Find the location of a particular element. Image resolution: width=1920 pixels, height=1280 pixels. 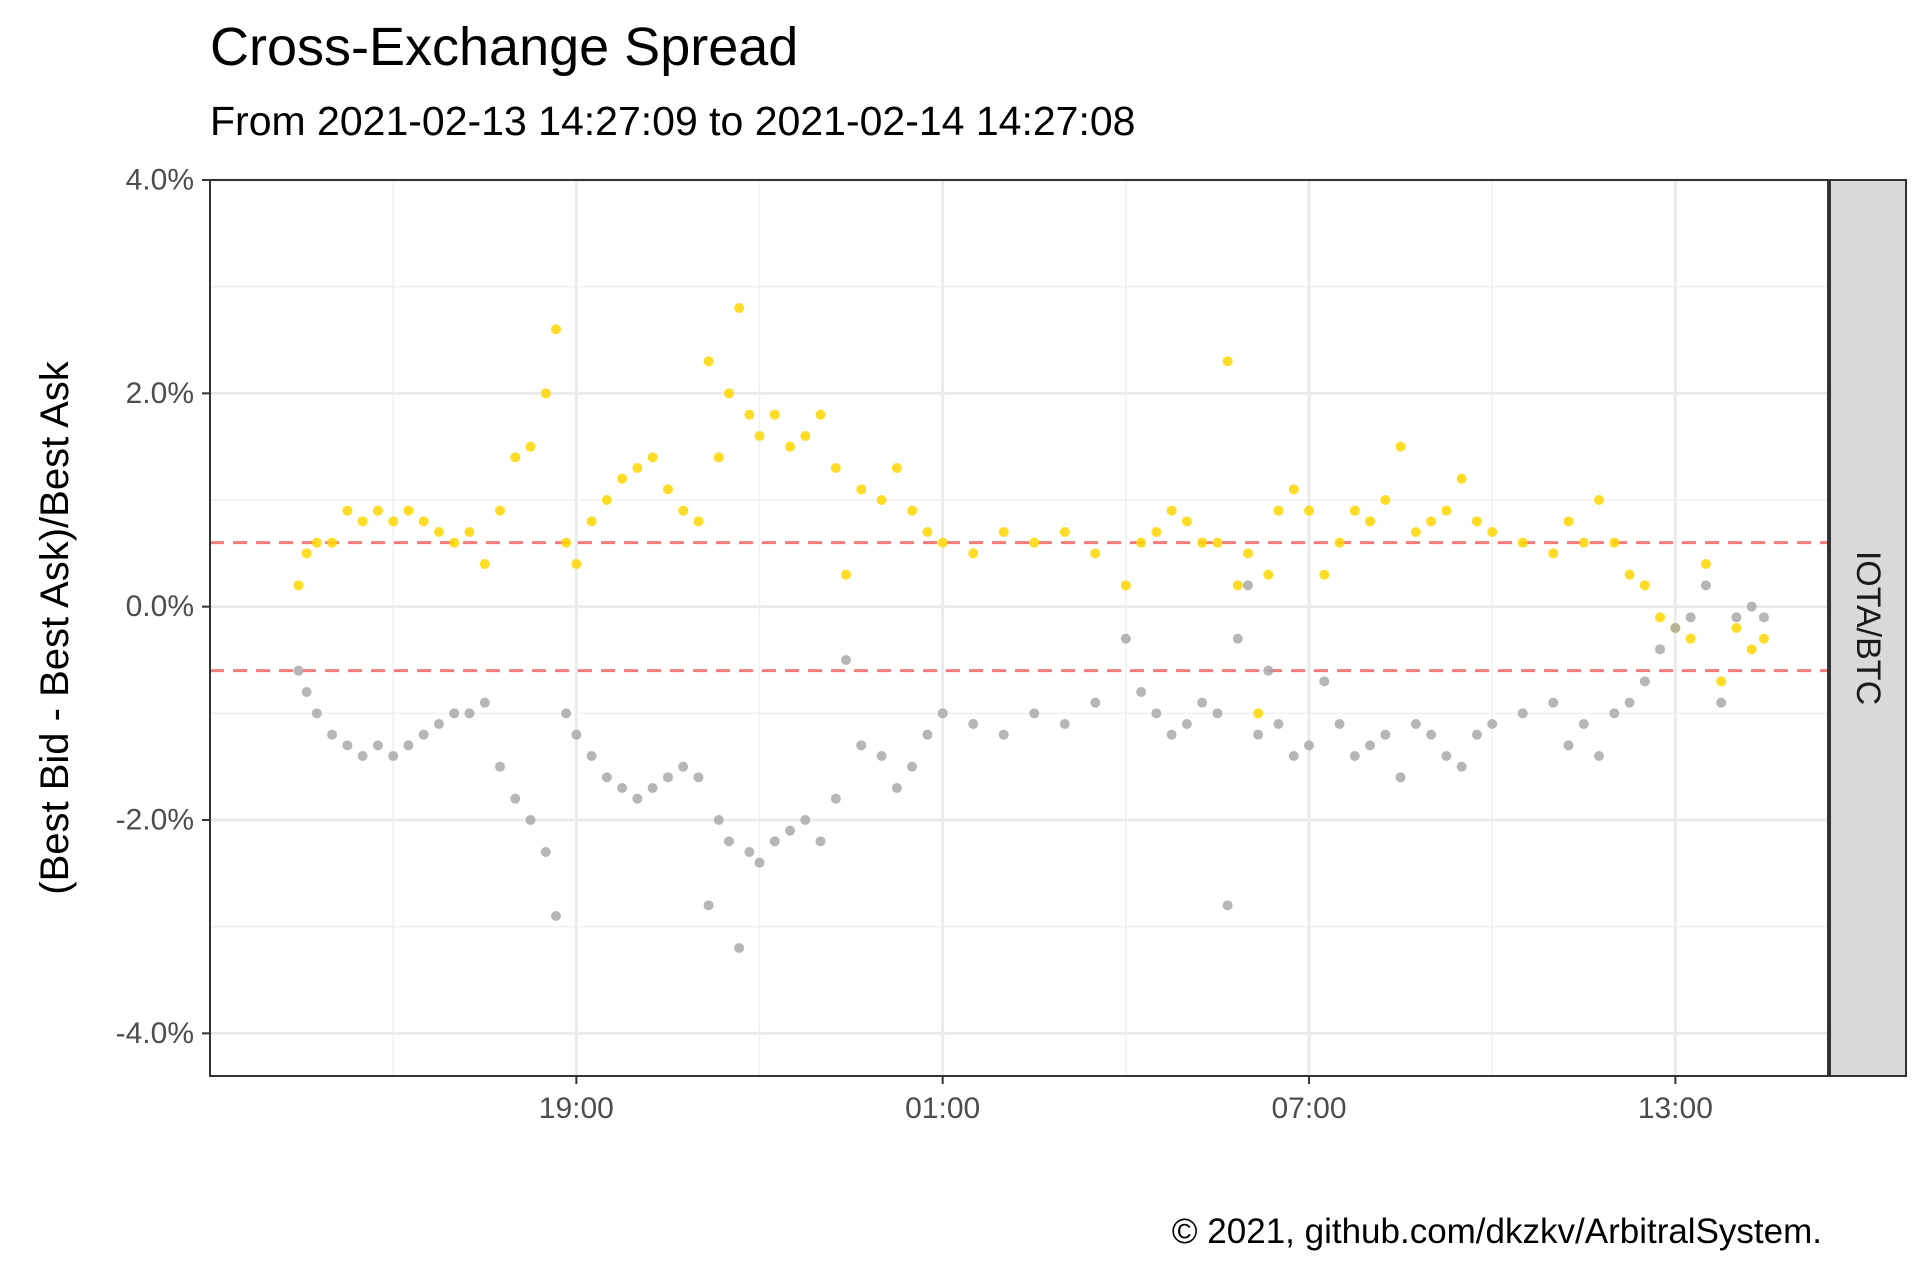

x-tick-label: 19:00 is located at coordinates (576, 1108).